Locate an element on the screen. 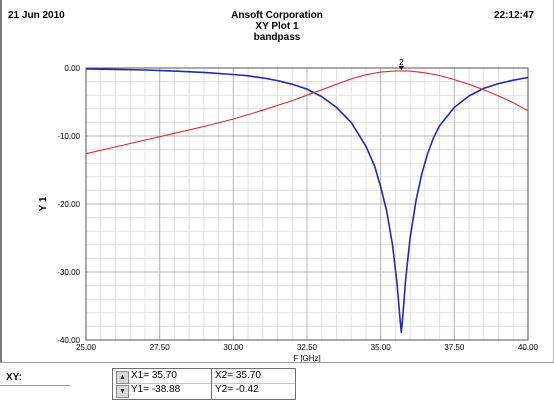  marker-x2-value: X2= 35.70 is located at coordinates (238, 375).